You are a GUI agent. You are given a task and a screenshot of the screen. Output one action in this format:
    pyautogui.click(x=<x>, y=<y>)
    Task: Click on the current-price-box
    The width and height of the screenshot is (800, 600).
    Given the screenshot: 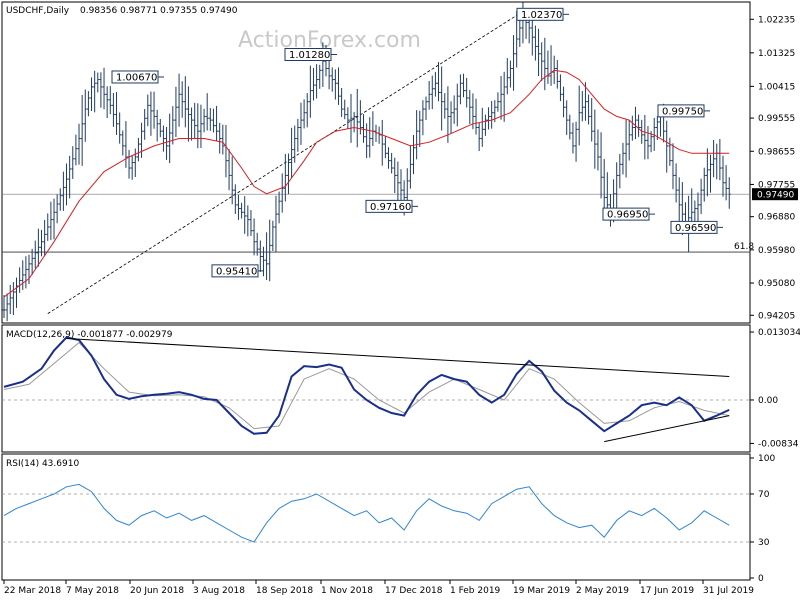 What is the action you would take?
    pyautogui.click(x=775, y=194)
    